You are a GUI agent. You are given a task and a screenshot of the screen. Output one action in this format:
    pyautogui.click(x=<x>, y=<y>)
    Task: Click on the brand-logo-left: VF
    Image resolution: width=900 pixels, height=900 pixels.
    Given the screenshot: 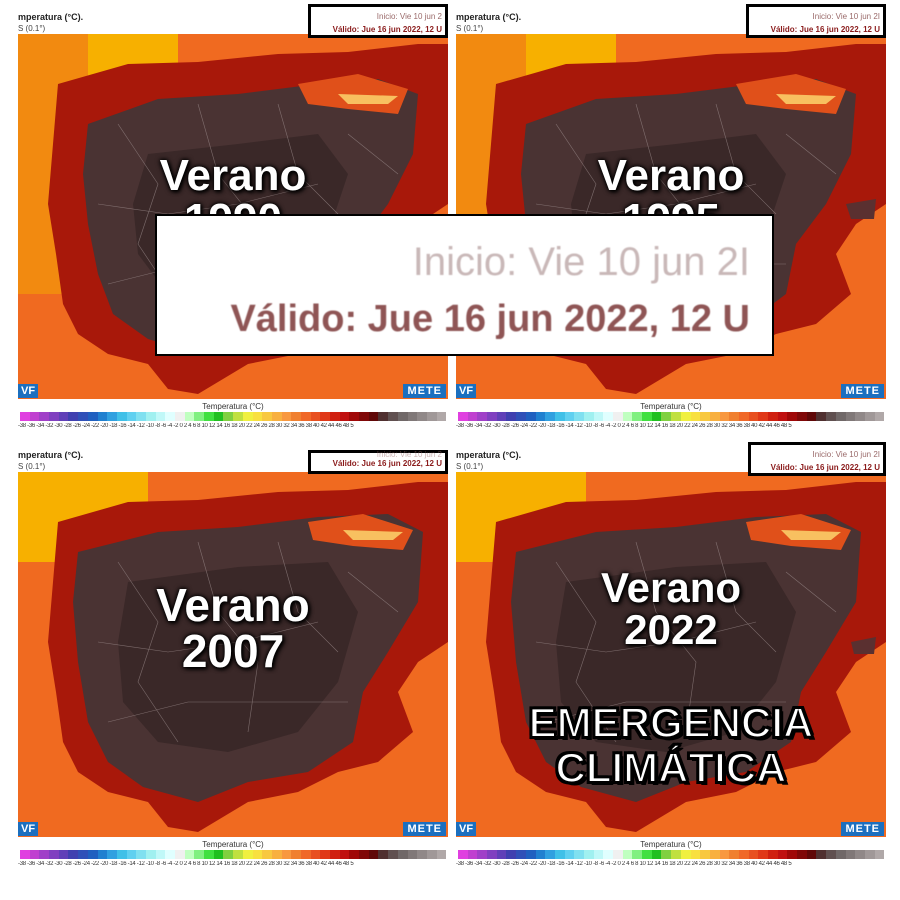 What is the action you would take?
    pyautogui.click(x=466, y=829)
    